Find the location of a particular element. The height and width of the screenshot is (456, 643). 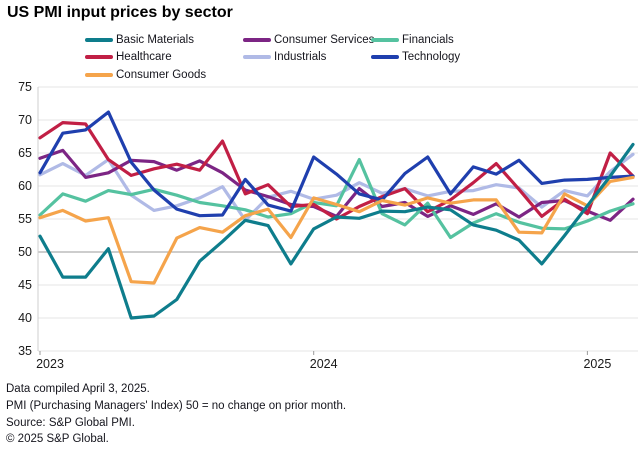

legend-item-consumer-services: Consumer Services is located at coordinates (309, 39).